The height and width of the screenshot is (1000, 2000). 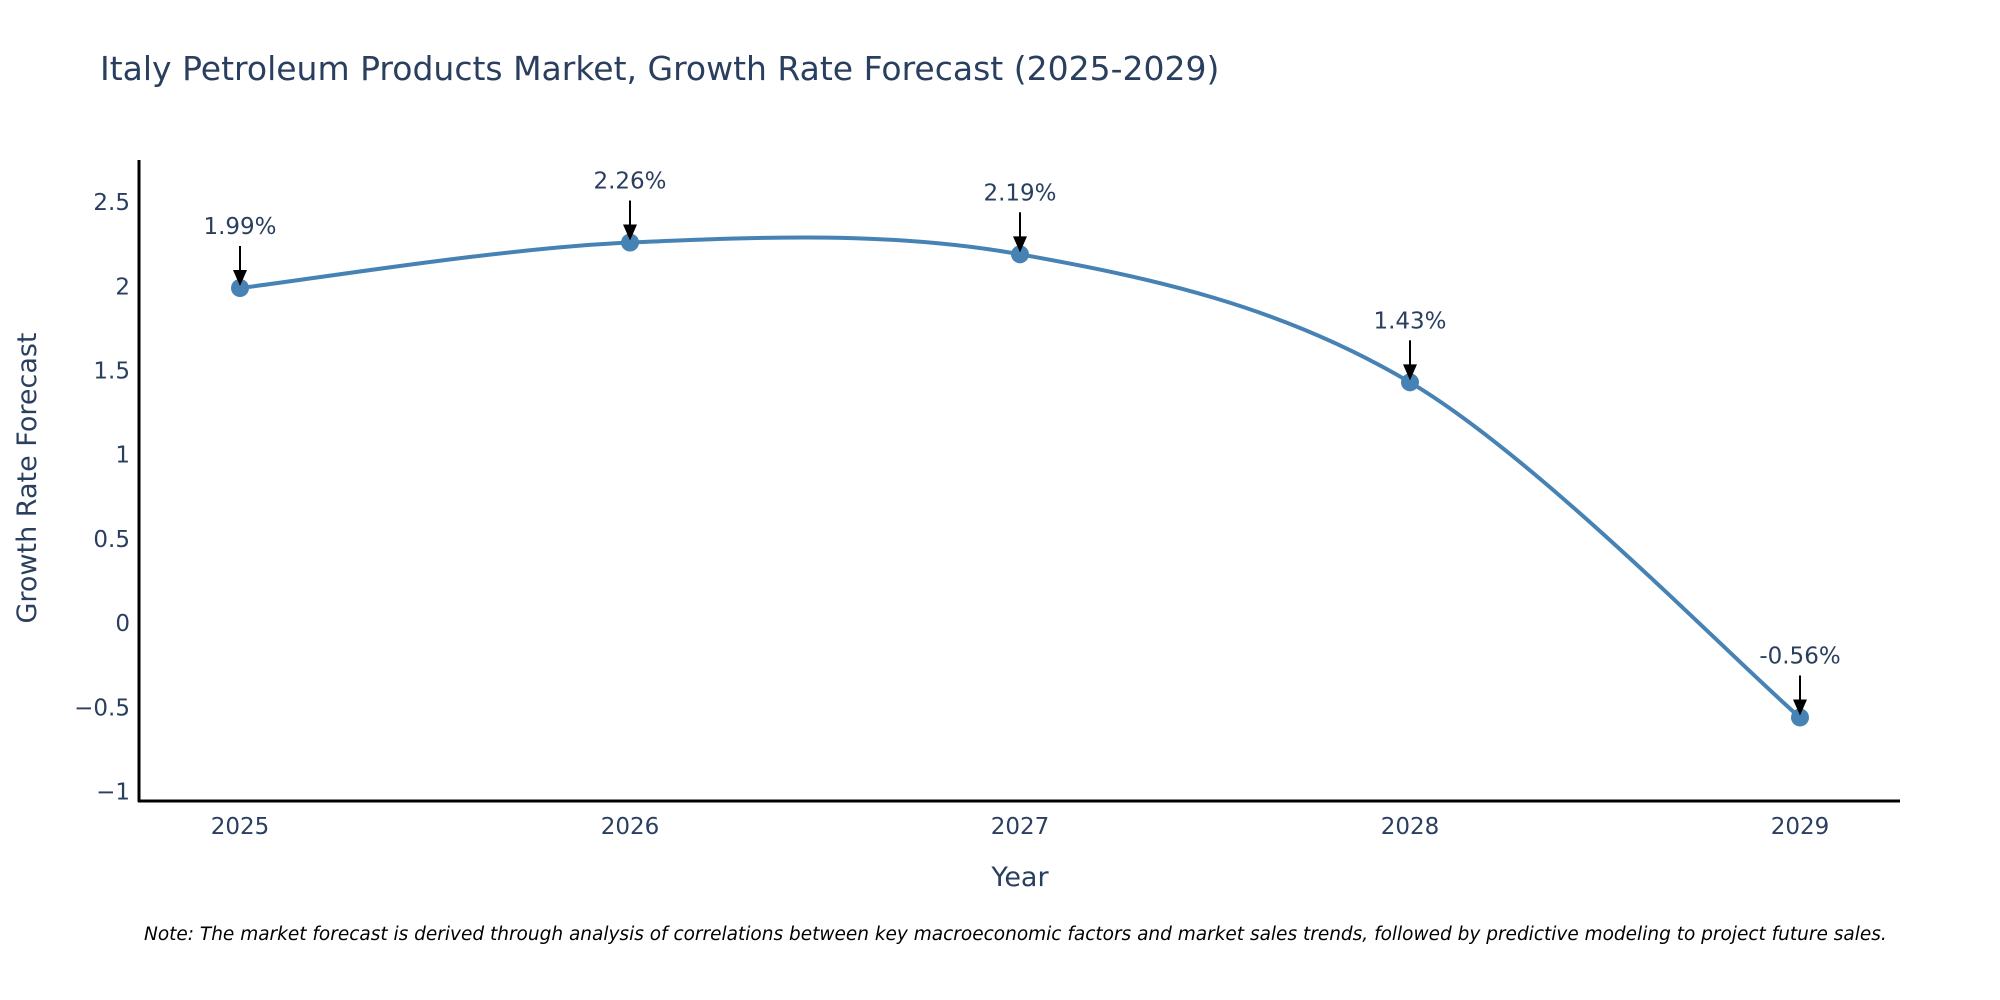 What do you see at coordinates (240, 827) in the screenshot?
I see `x-tick-label: 2025` at bounding box center [240, 827].